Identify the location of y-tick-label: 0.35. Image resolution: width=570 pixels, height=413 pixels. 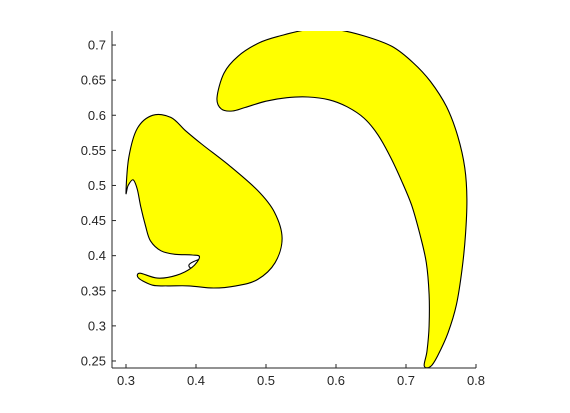
(93, 290).